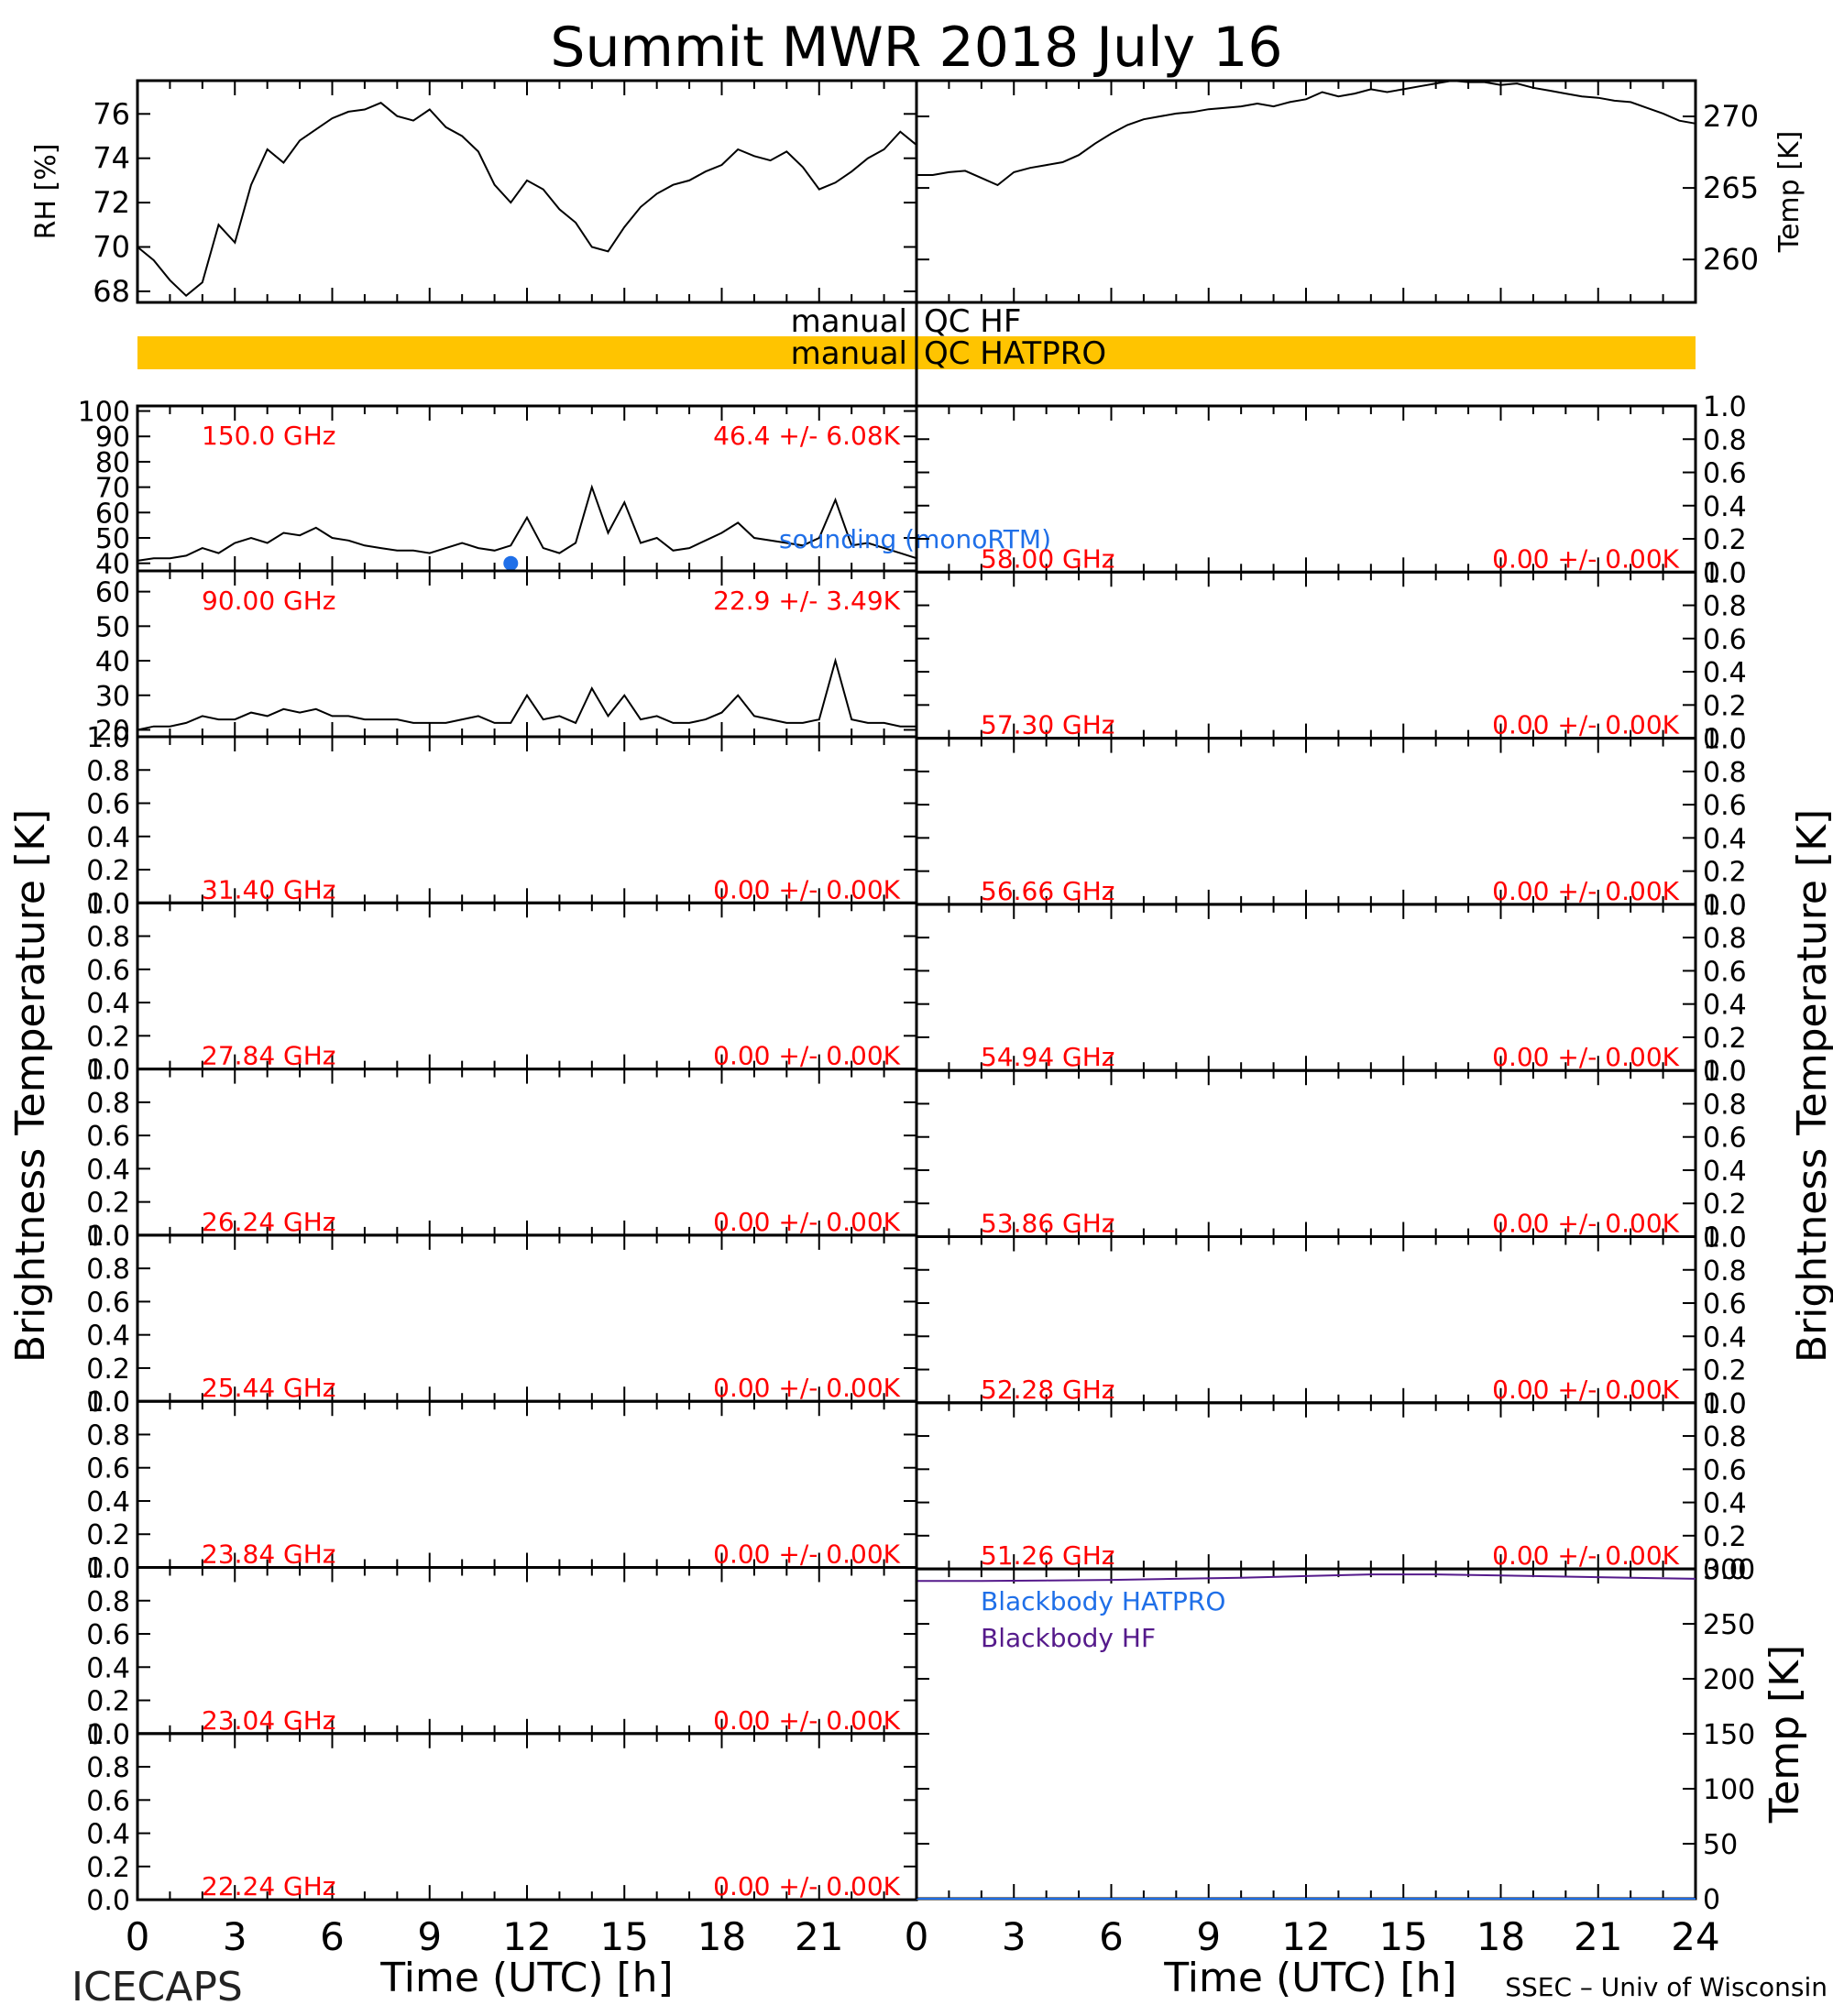  Describe the element at coordinates (474, 194) in the screenshot. I see `panel-rh: 68 70 72 74 76 RH [%]` at that location.